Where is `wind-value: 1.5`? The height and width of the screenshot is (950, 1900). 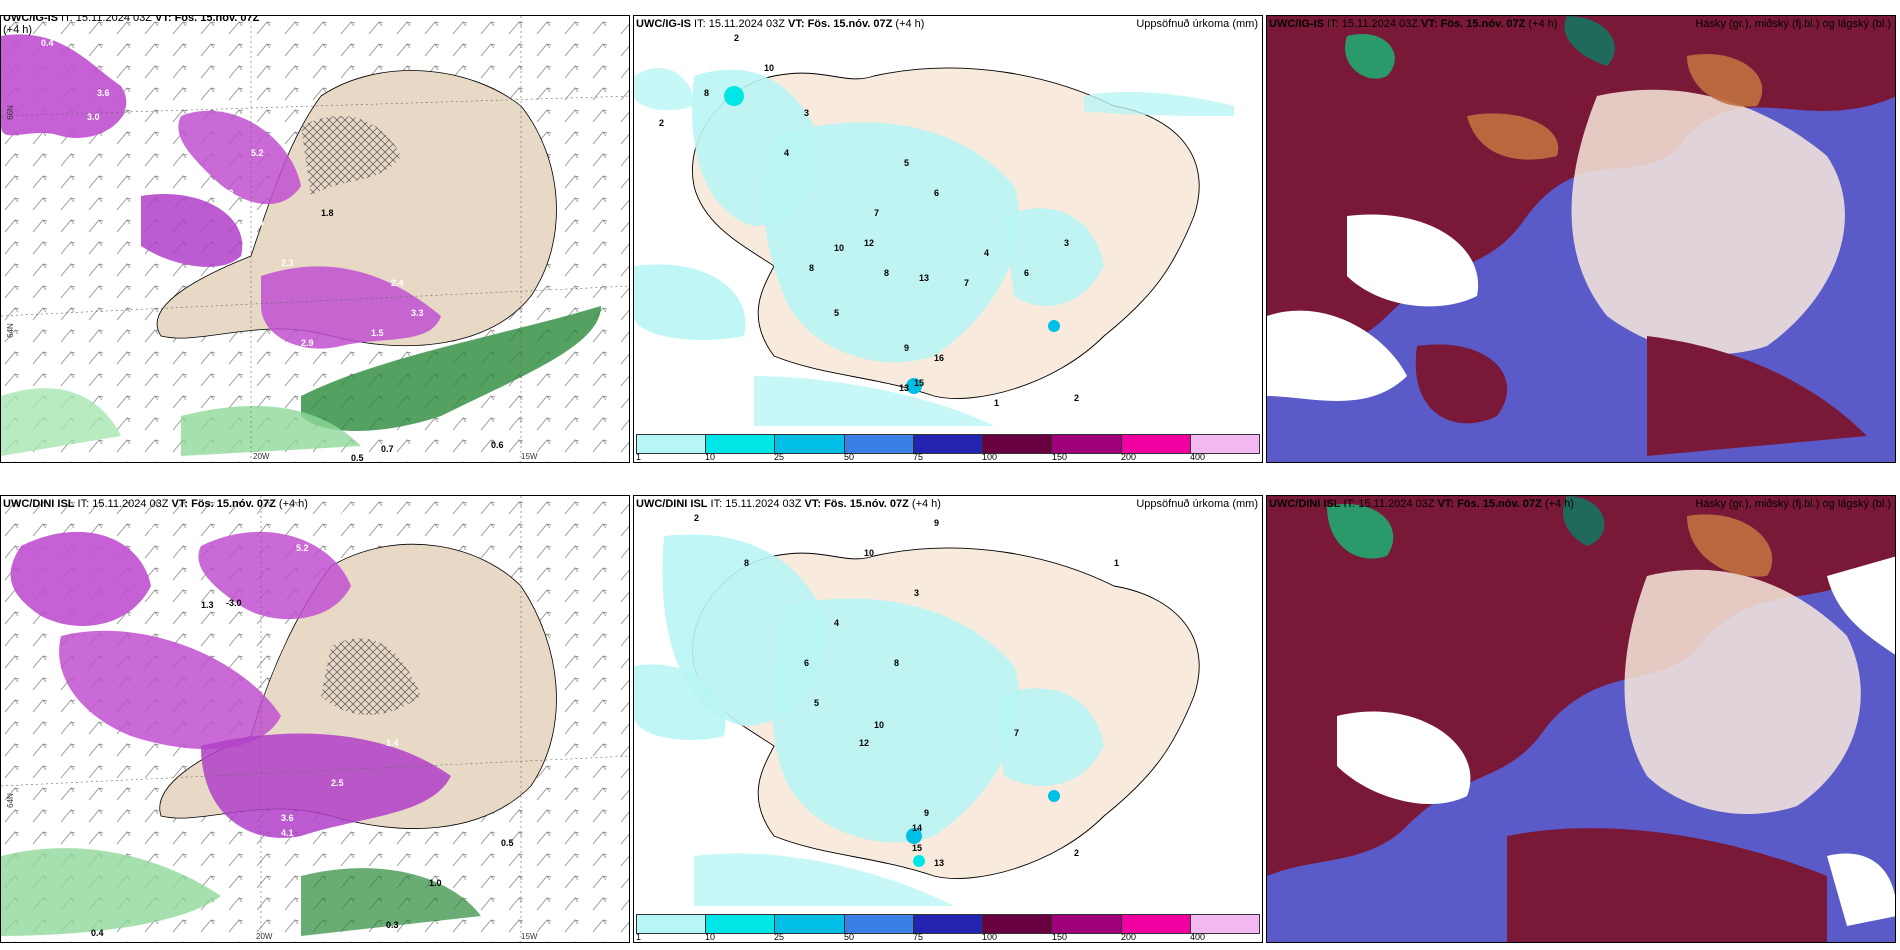
wind-value: 1.5 is located at coordinates (377, 333).